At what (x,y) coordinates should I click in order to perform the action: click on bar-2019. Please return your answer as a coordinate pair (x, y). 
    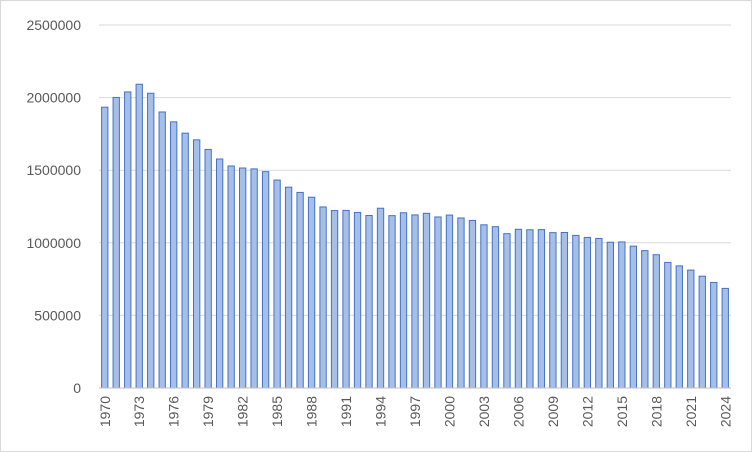
    Looking at the image, I should click on (668, 325).